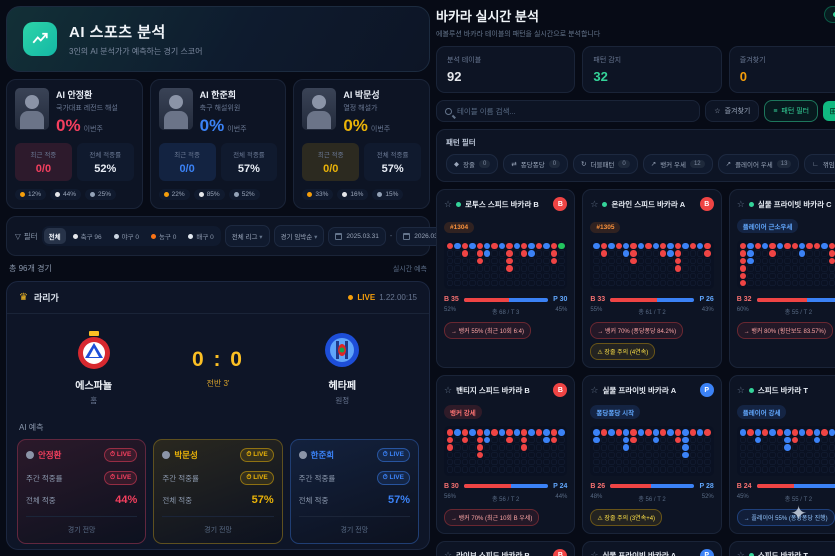 The image size is (835, 556). What do you see at coordinates (357, 236) in the screenshot?
I see `date-from-input: 2025.03.31` at bounding box center [357, 236].